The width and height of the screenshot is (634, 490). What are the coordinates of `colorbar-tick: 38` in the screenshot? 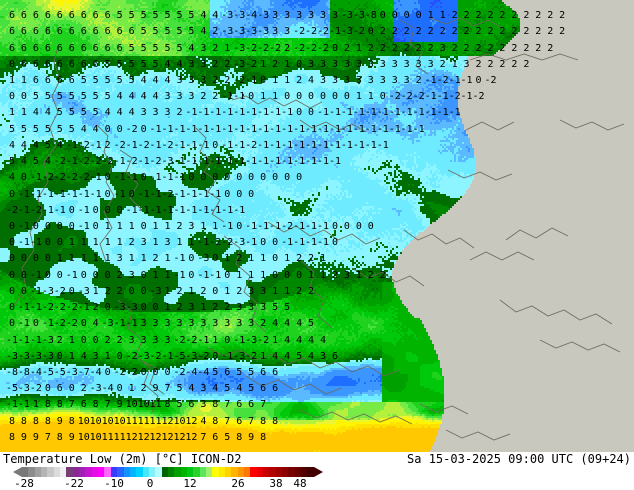 It's located at (276, 483).